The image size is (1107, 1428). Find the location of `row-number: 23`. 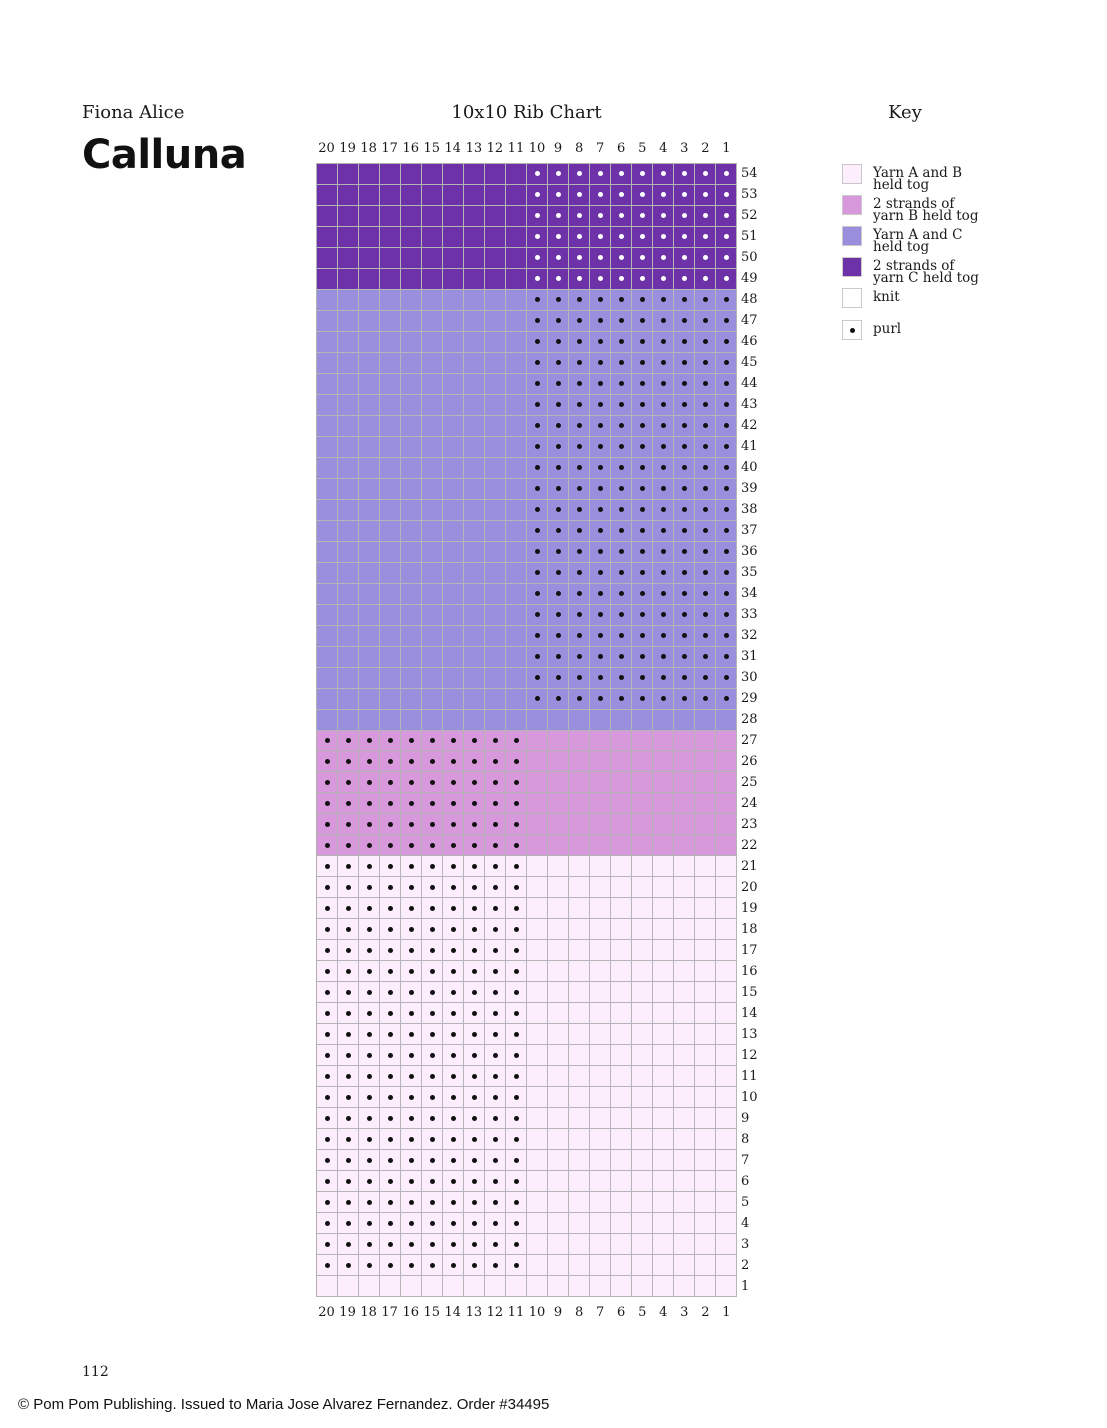

row-number: 23 is located at coordinates (749, 824).